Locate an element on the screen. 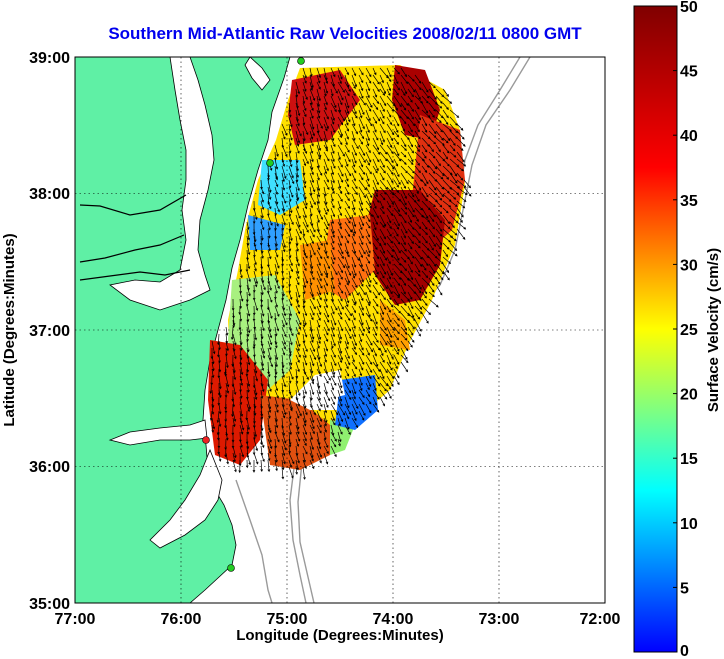 This screenshot has height=659, width=724. colorbar-tick-label: 30 is located at coordinates (689, 265).